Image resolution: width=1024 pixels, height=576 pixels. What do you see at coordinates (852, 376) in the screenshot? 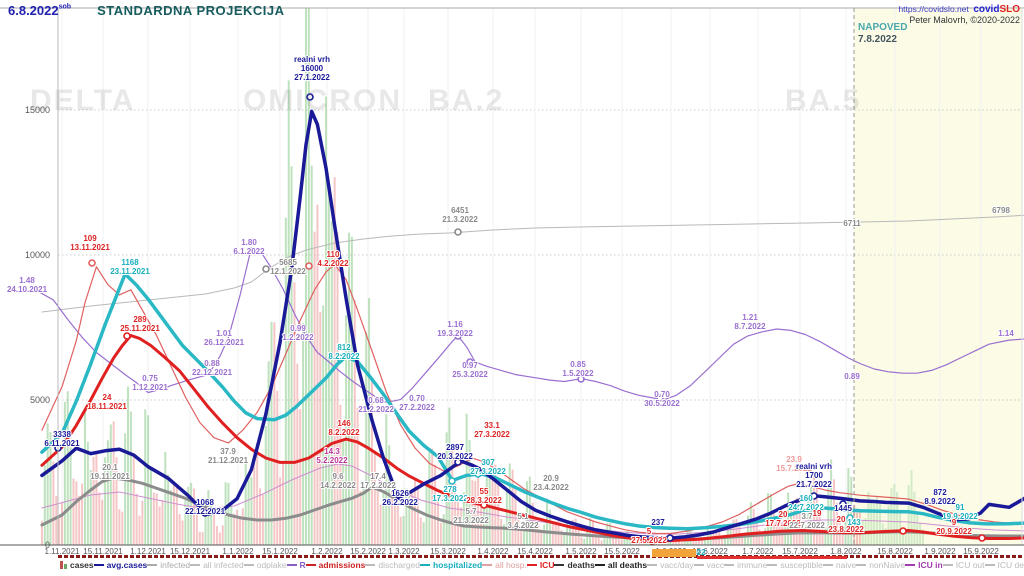
I see `annotation: 0.89` at bounding box center [852, 376].